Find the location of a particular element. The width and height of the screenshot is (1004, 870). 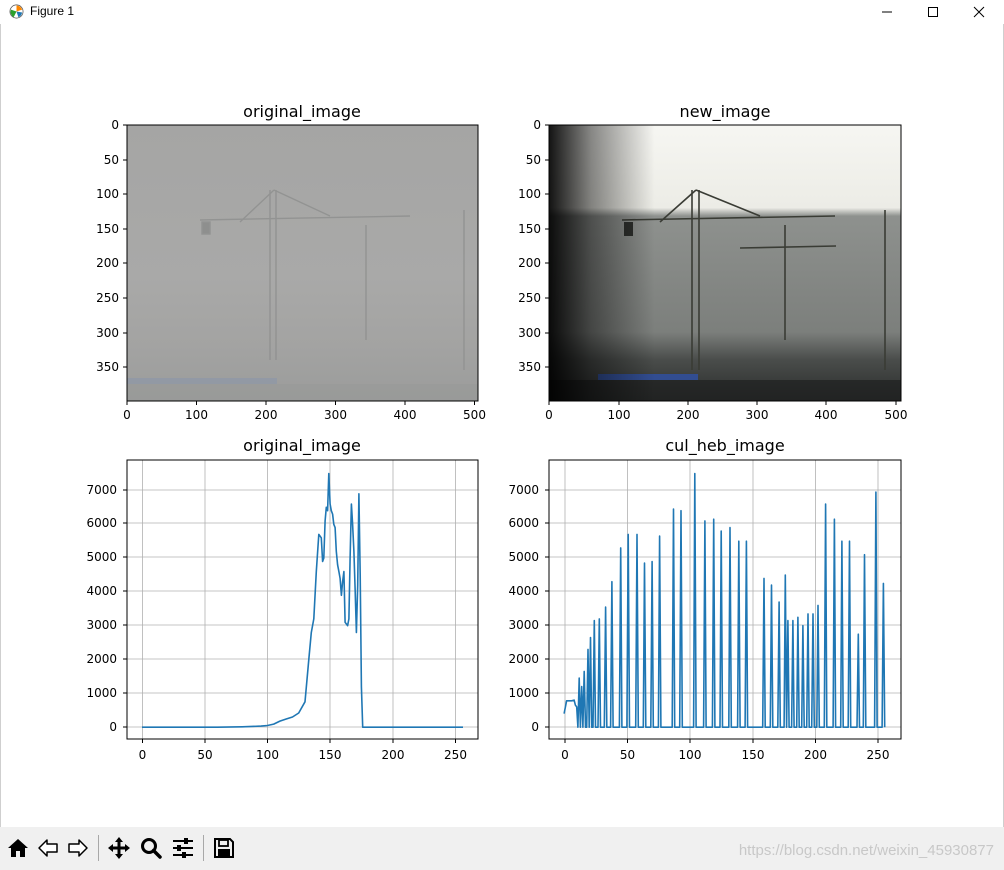

save-button is located at coordinates (224, 848).